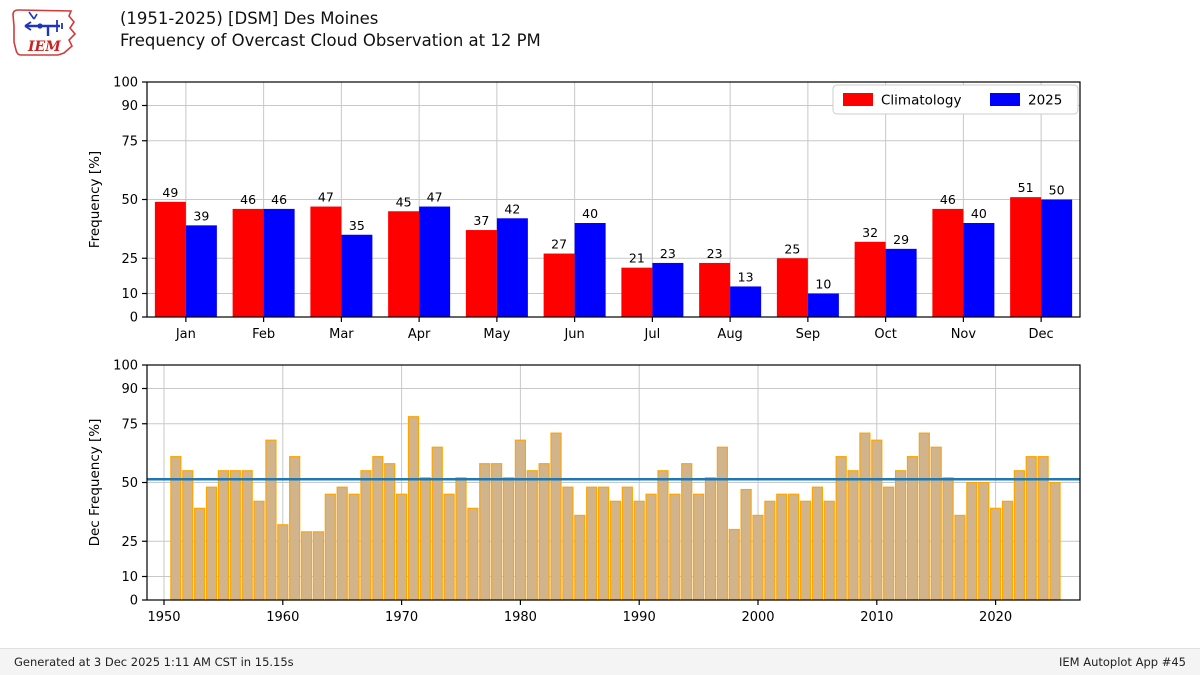 This screenshot has height=675, width=1200. Describe the element at coordinates (185, 334) in the screenshot. I see `month-label-Jan: Jan` at that location.